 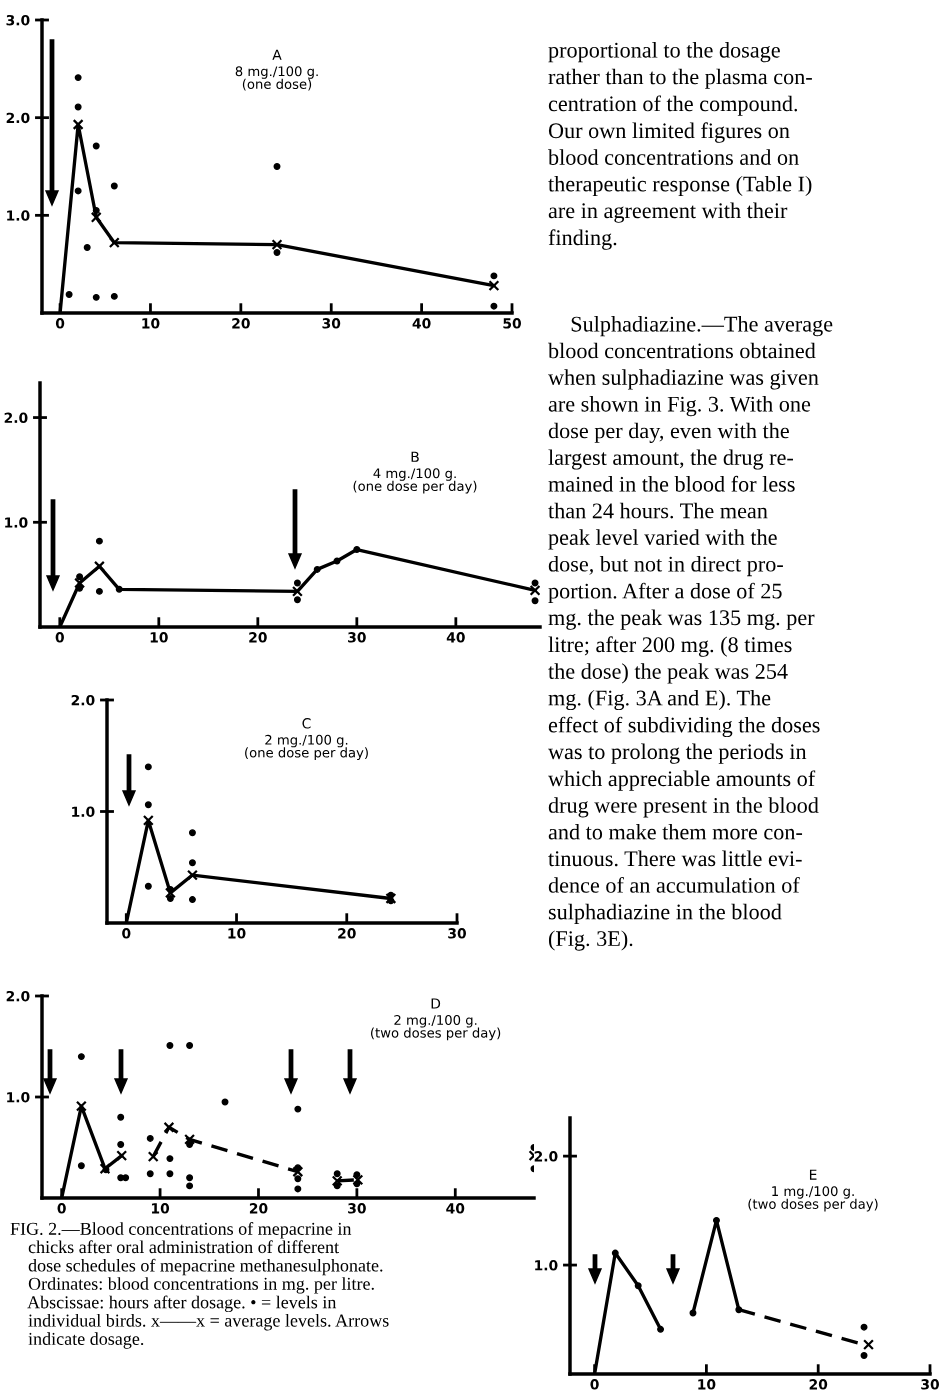 What do you see at coordinates (18, 20) in the screenshot?
I see `y-tick-label: 3.0` at bounding box center [18, 20].